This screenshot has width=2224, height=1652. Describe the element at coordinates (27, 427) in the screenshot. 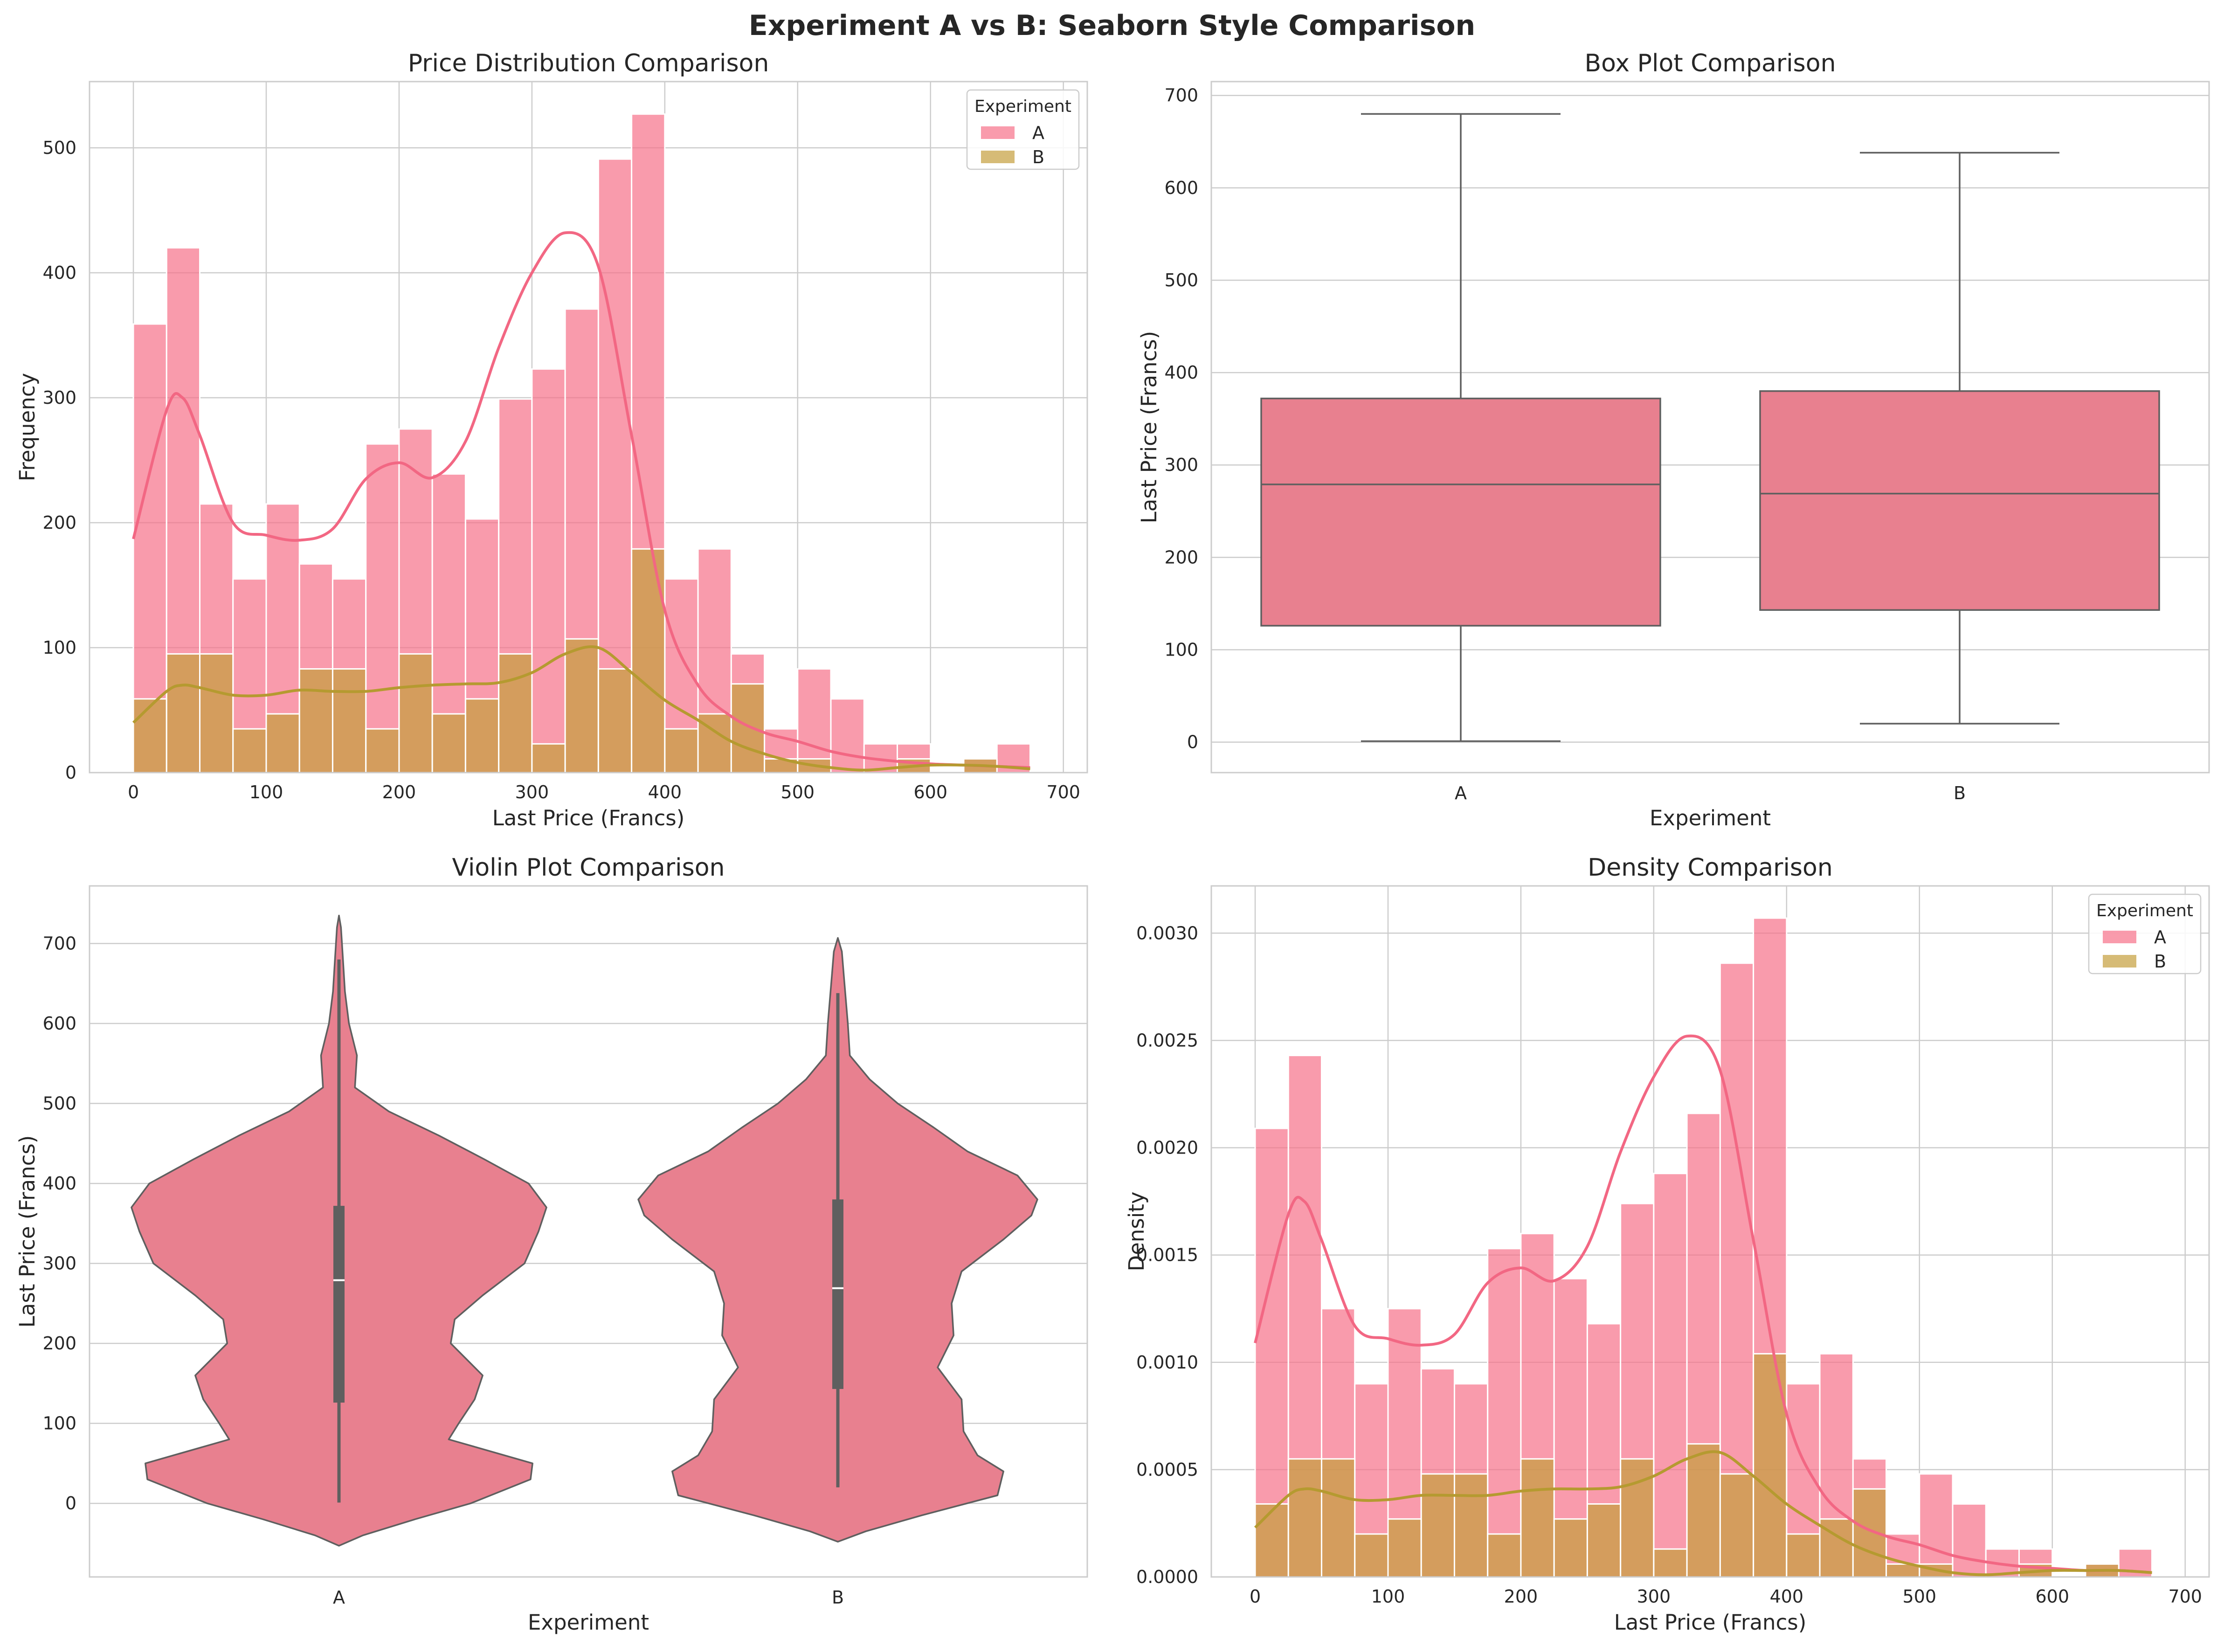

I see `y-axis-label: Frequency` at that location.